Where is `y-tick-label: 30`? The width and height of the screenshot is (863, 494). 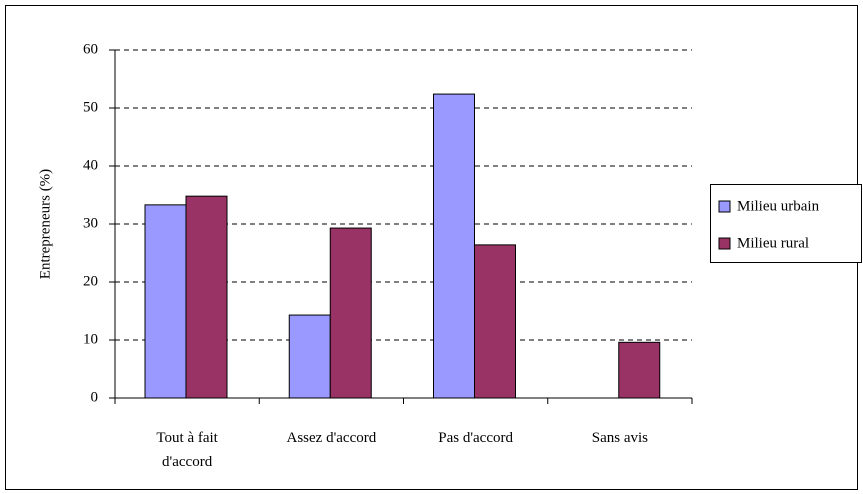 y-tick-label: 30 is located at coordinates (90, 223).